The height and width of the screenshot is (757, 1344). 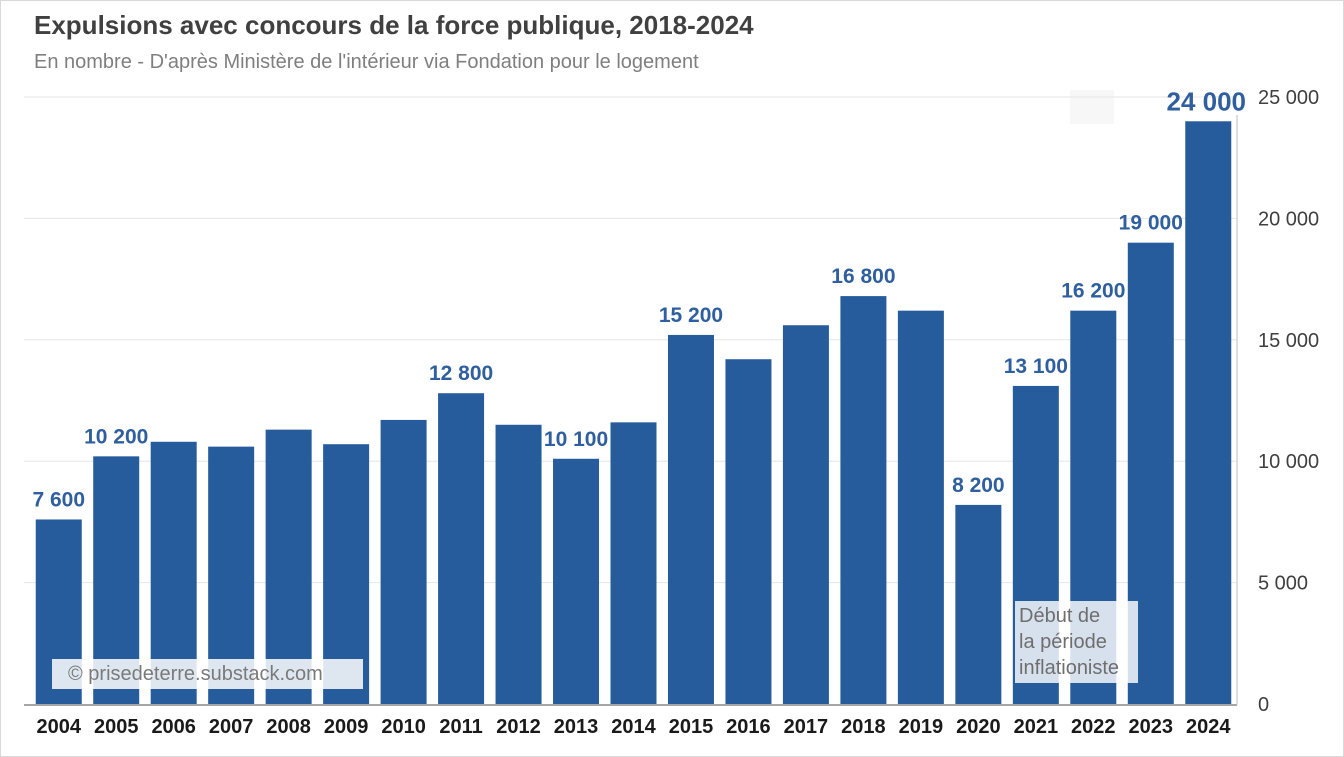 What do you see at coordinates (863, 276) in the screenshot?
I see `data-label: 16 800` at bounding box center [863, 276].